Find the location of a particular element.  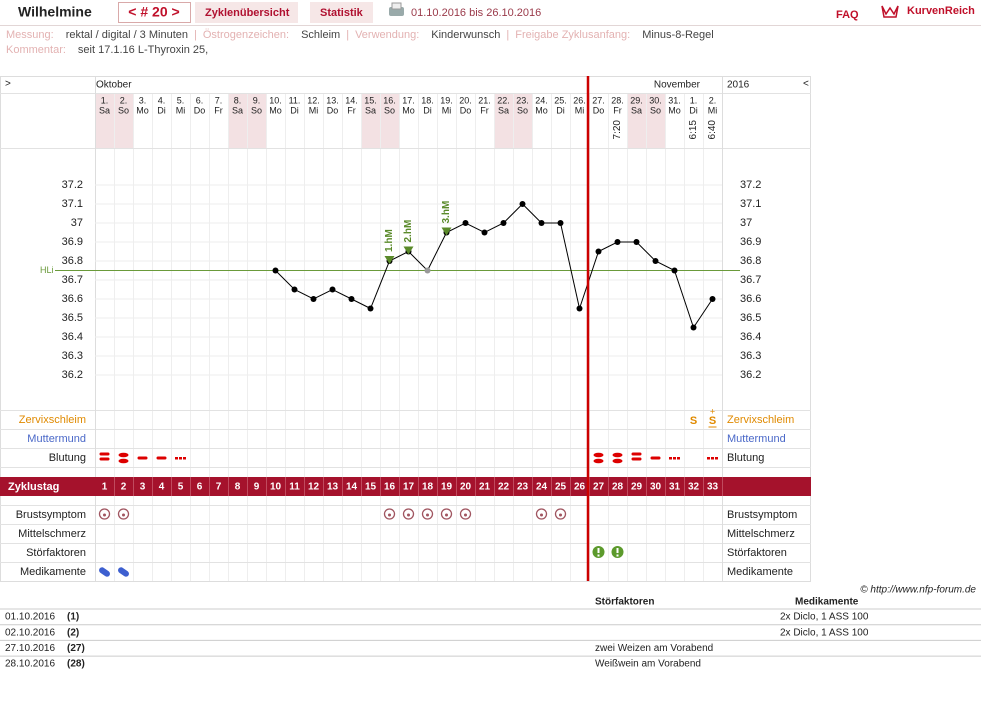

y-tick-label: 36.7 is located at coordinates (750, 280).